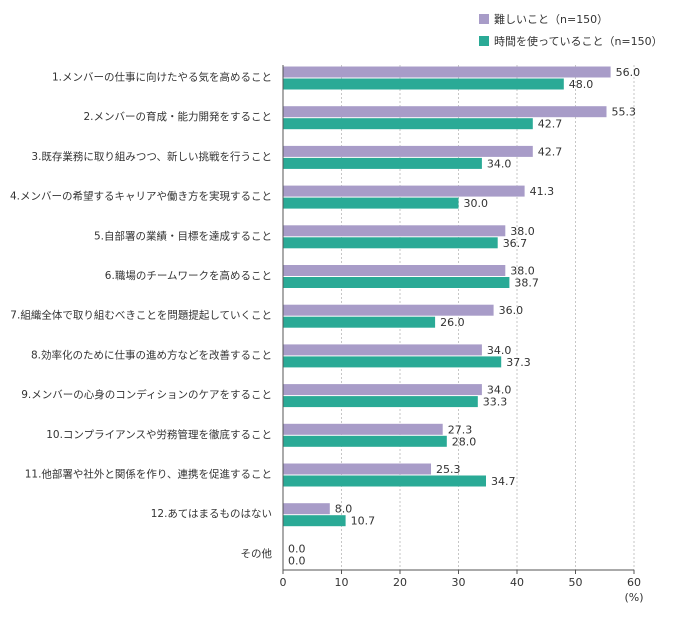 The width and height of the screenshot is (678, 622). Describe the element at coordinates (526, 283) in the screenshot. I see `value-label: 38.7` at that location.